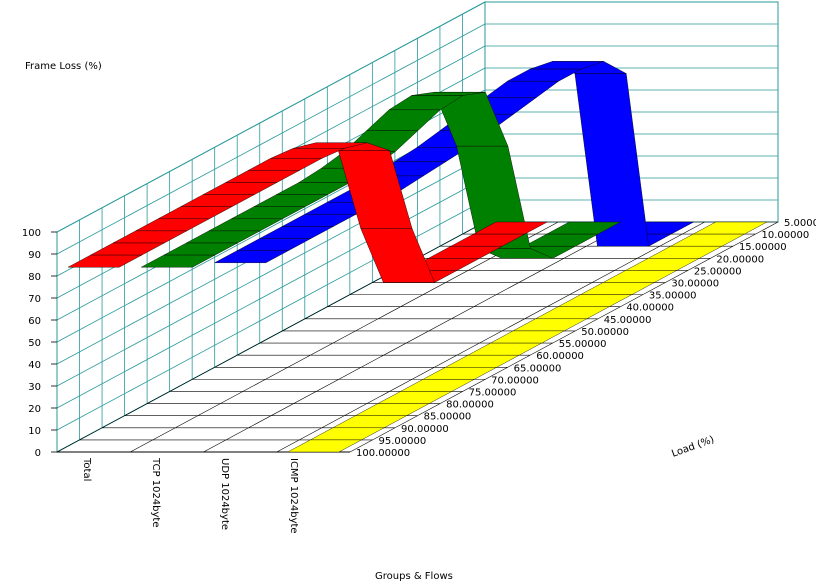  Describe the element at coordinates (86, 469) in the screenshot. I see `category-label: Total` at that location.